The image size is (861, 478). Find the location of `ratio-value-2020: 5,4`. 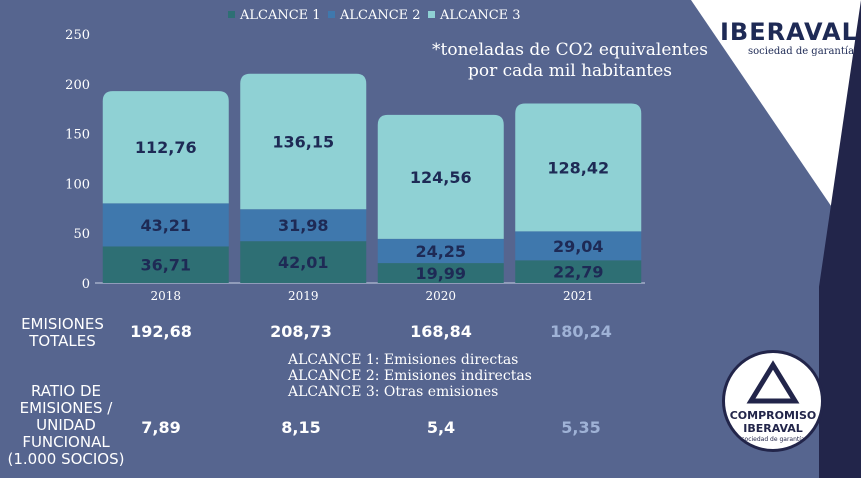

ratio-value-2020: 5,4 is located at coordinates (441, 427).